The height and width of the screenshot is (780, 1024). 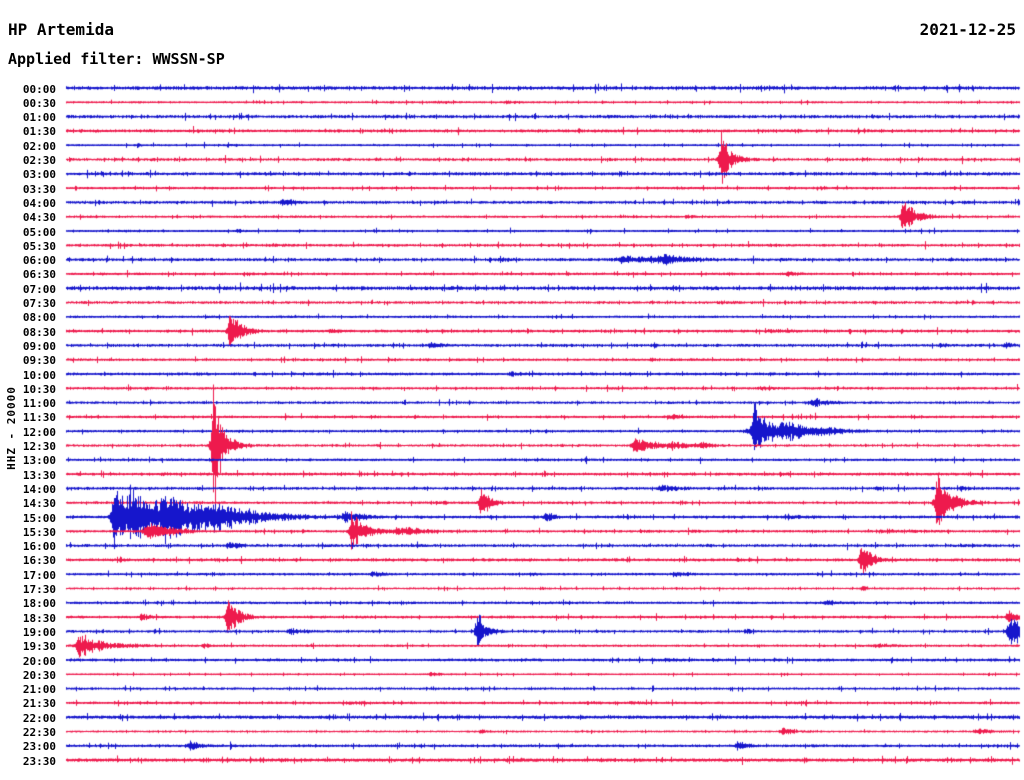 I want to click on time-label: 03:30, so click(x=39, y=189).